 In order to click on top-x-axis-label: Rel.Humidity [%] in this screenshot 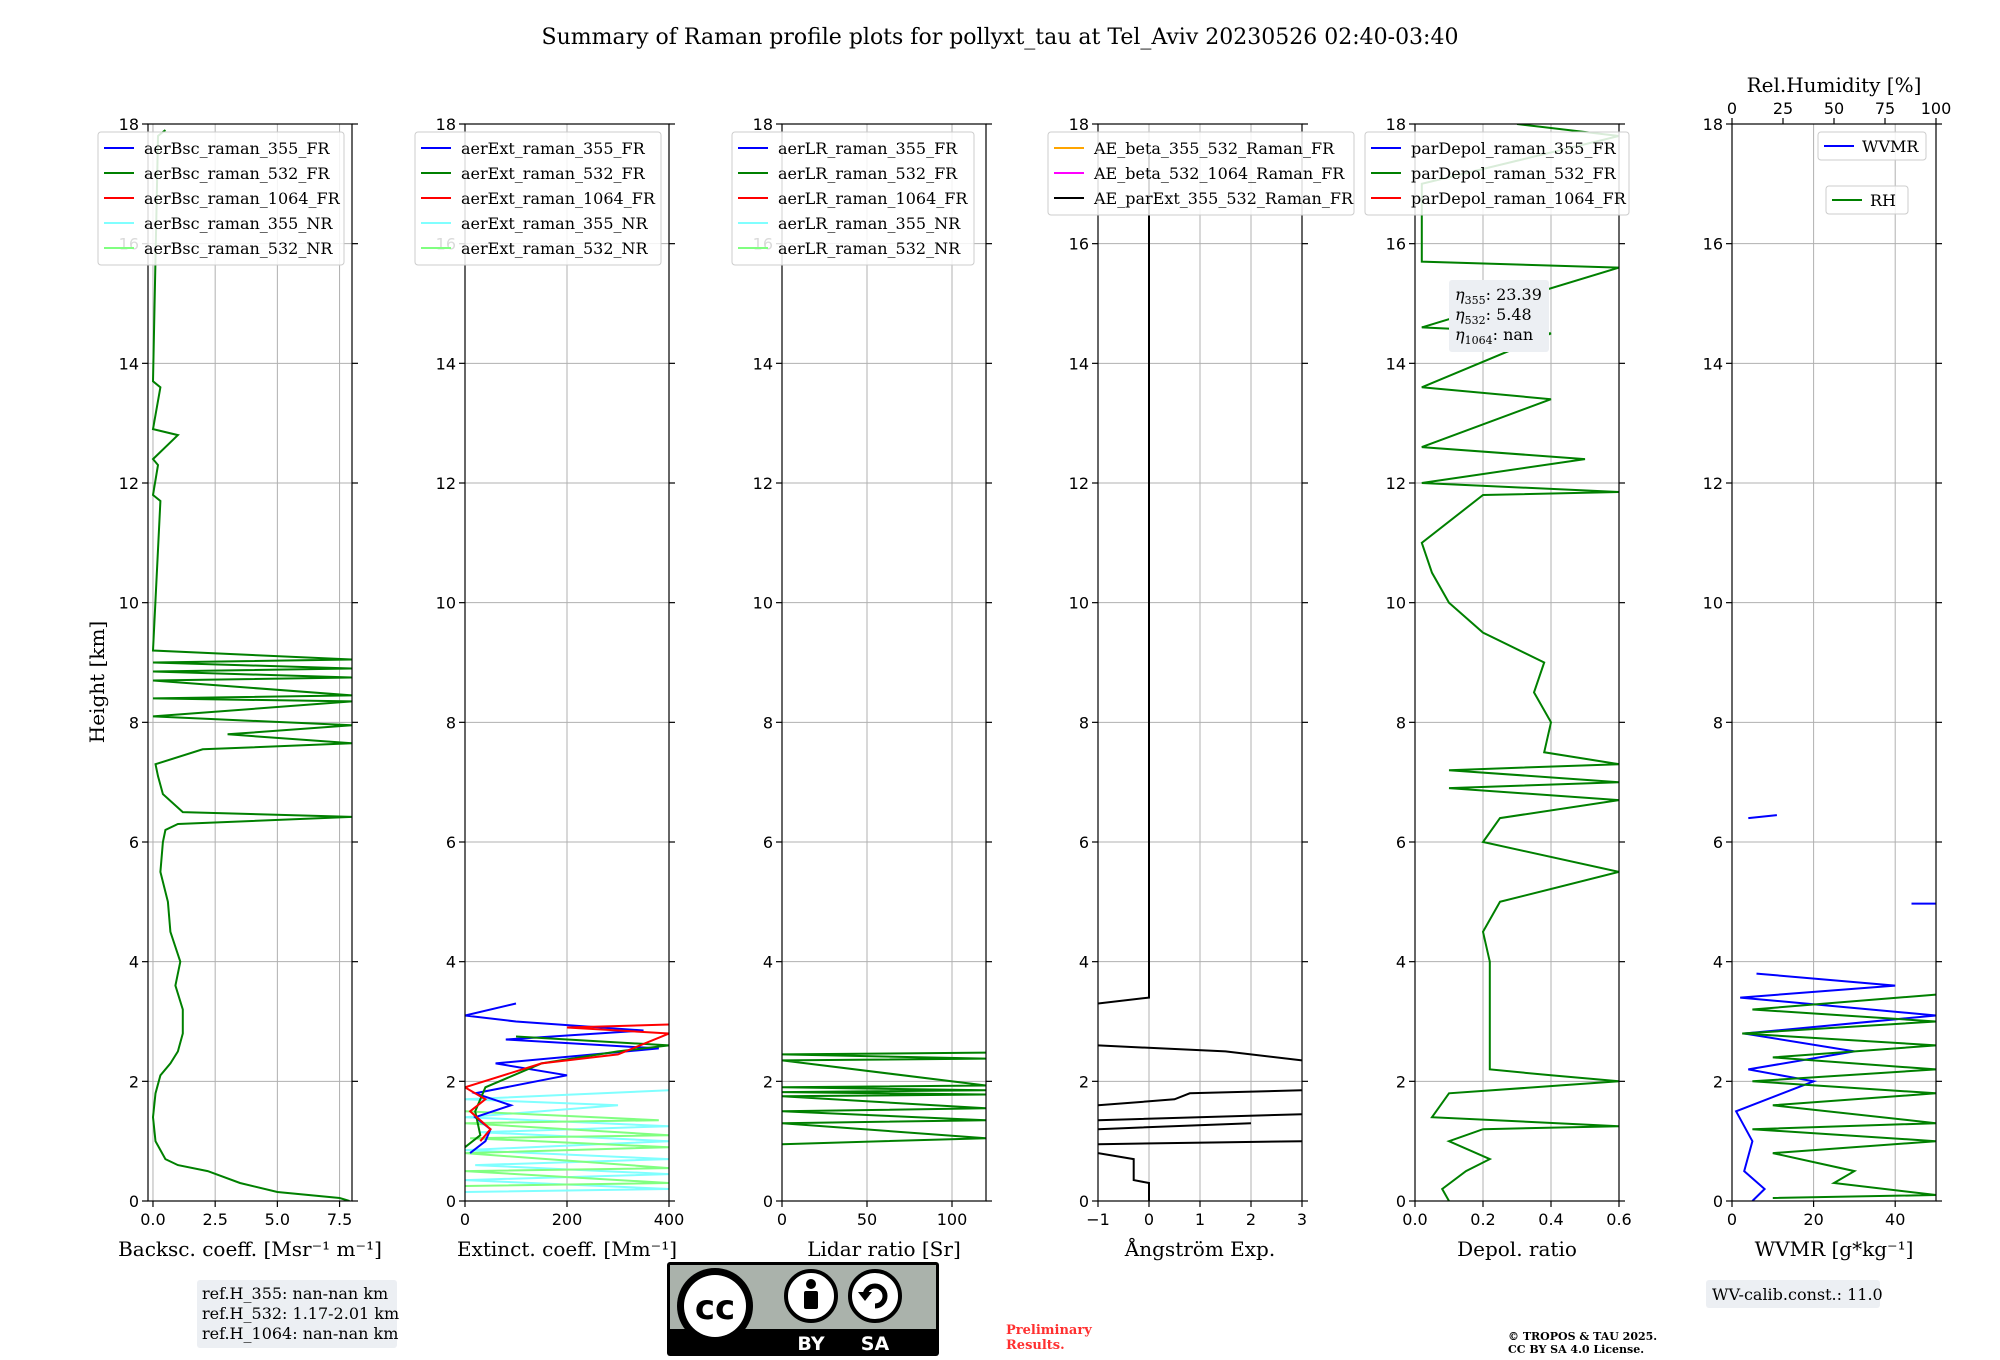, I will do `click(1834, 85)`.